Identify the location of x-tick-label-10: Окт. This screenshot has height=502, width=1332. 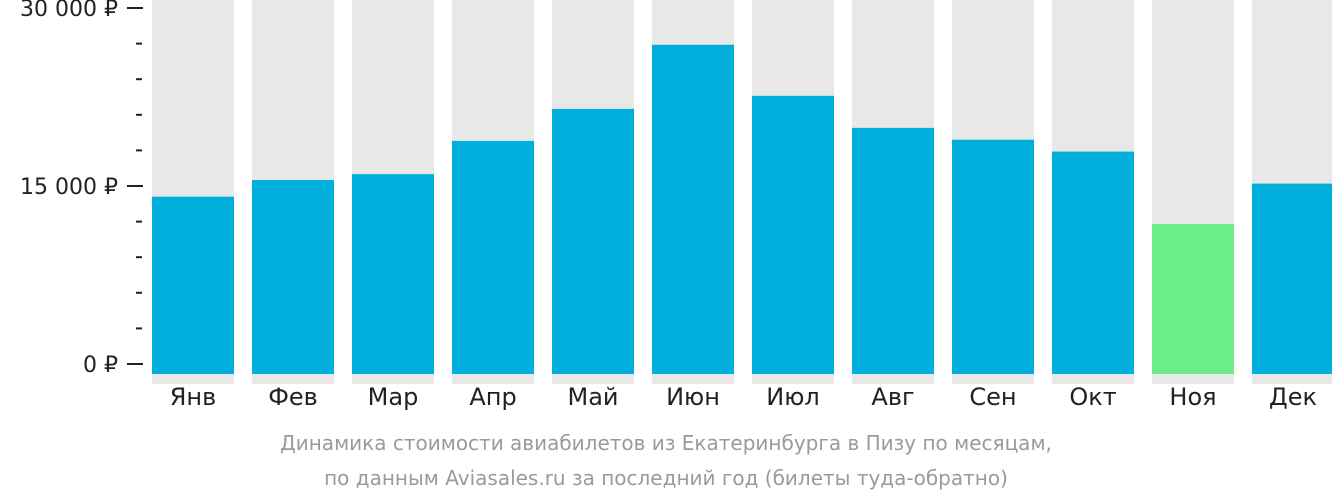
(1092, 397).